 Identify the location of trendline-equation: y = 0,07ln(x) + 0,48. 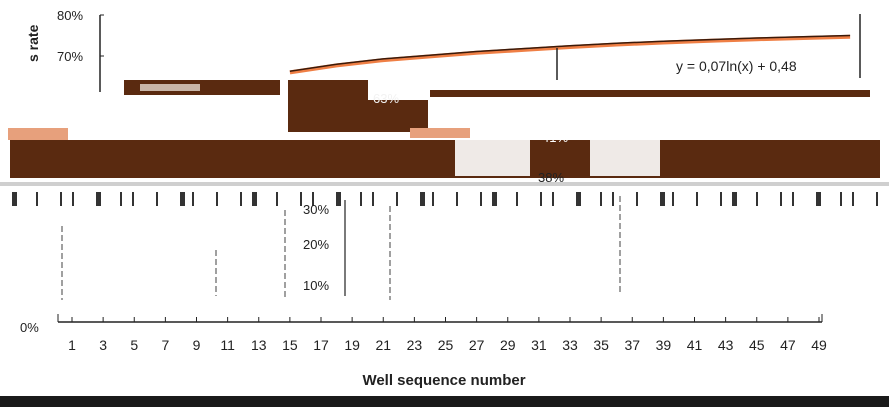
(736, 66).